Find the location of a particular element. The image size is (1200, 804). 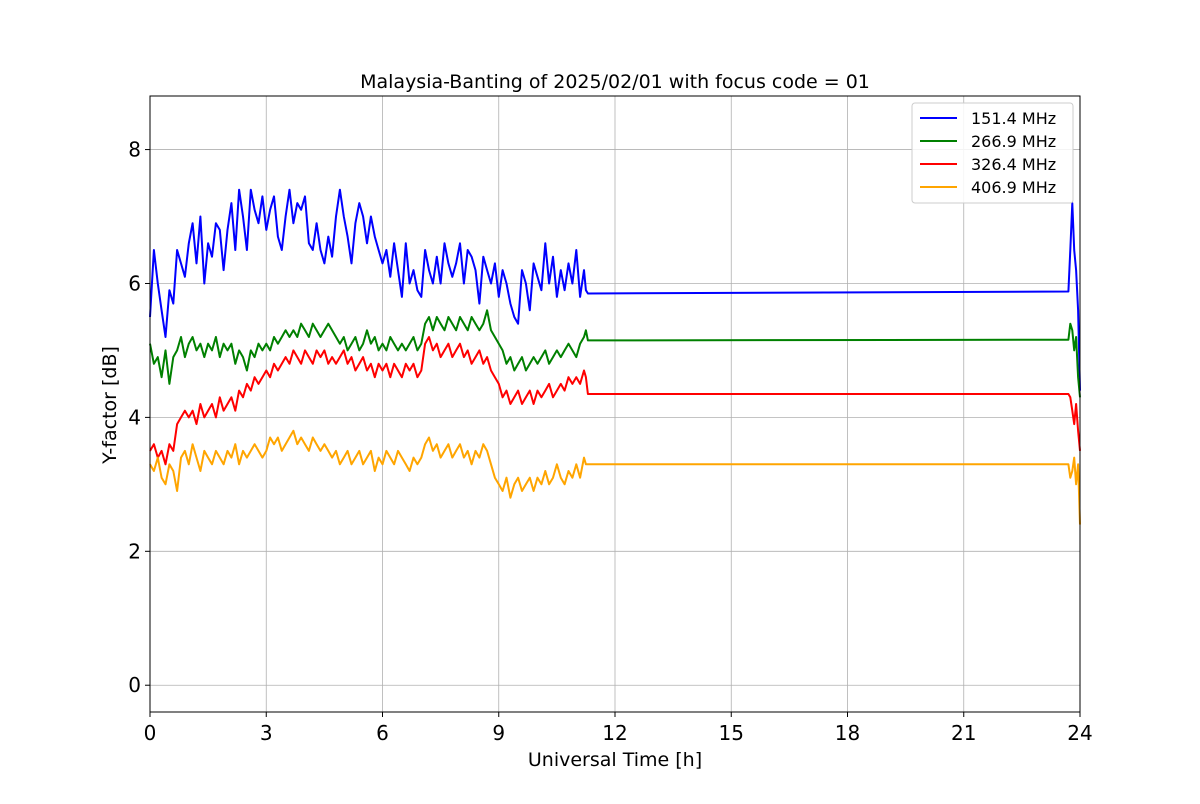

x-tick-label: 9 is located at coordinates (498, 733).